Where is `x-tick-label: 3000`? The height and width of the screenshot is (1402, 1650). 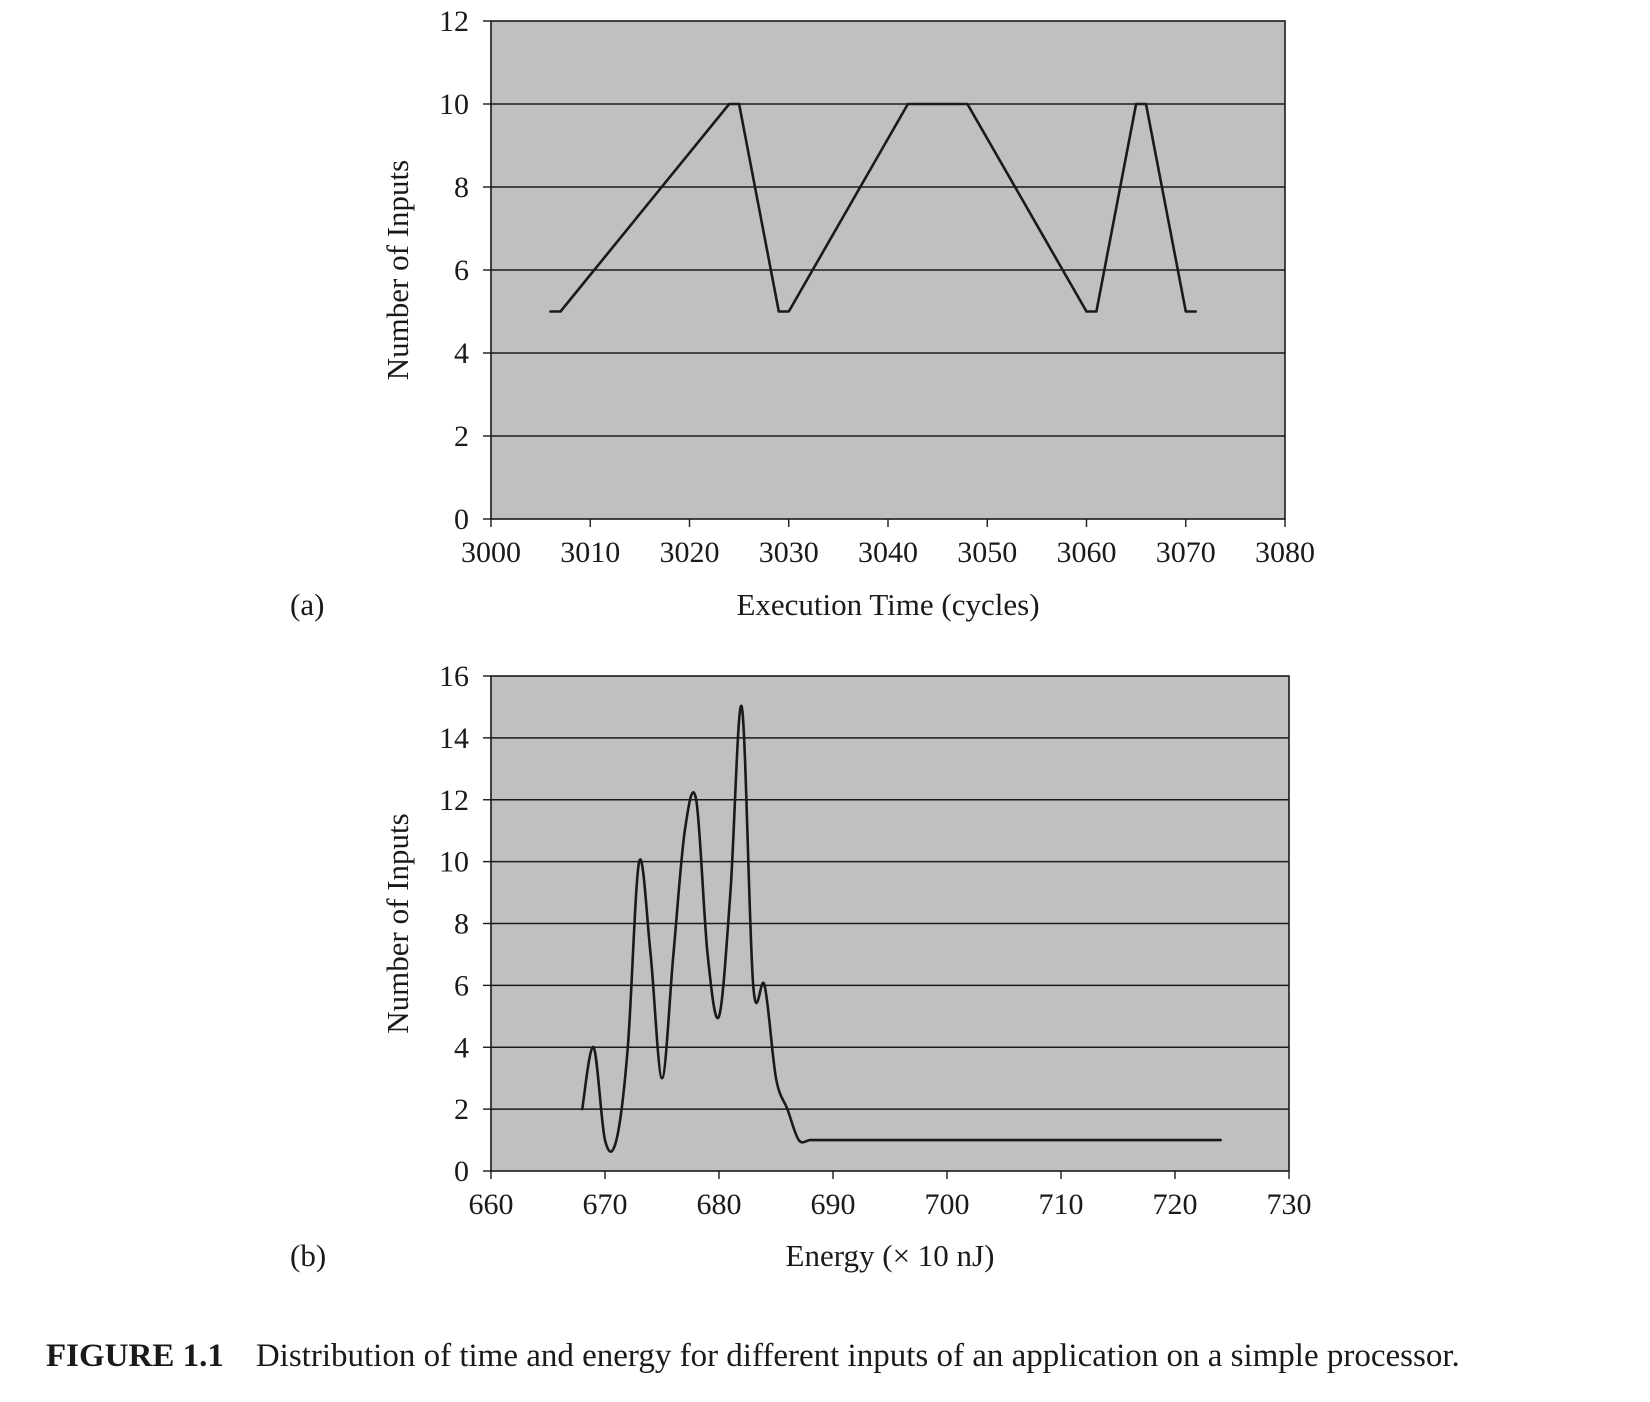 x-tick-label: 3000 is located at coordinates (491, 552).